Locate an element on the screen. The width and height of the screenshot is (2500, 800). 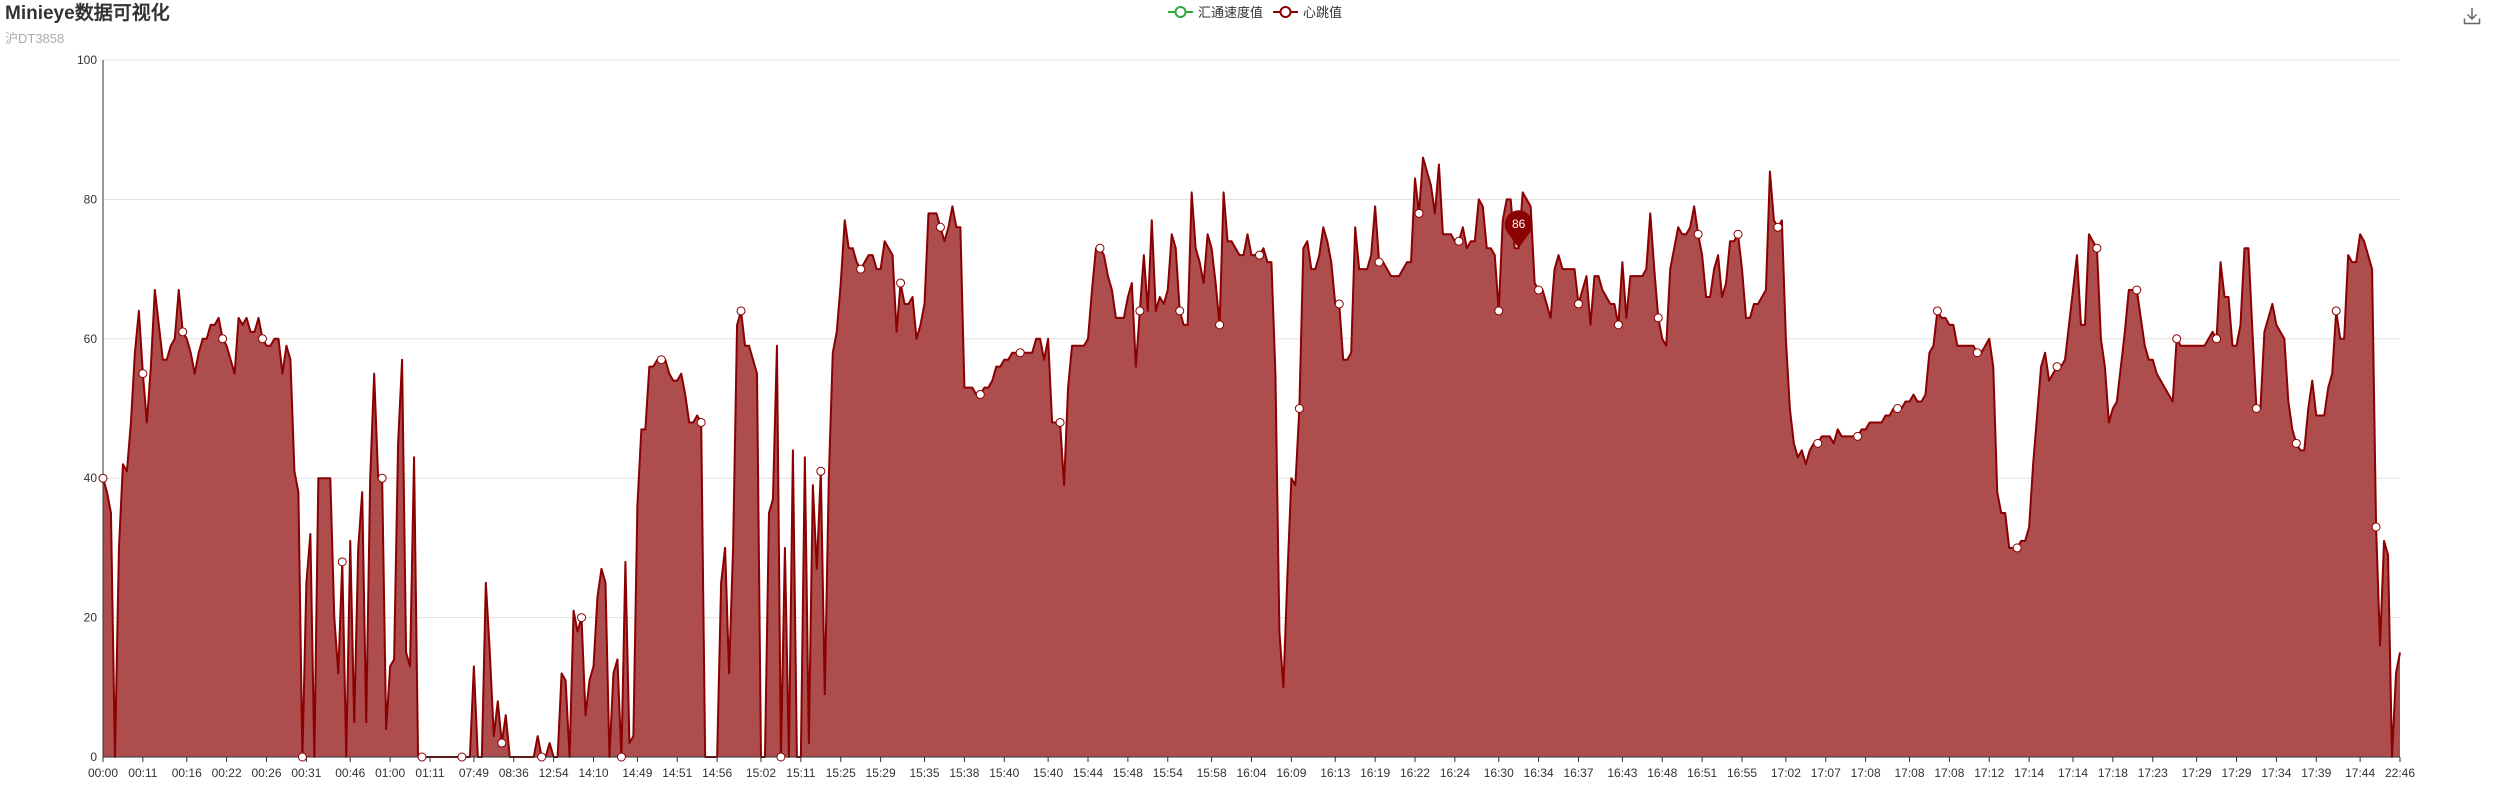
x-tick-label-6: 00:46 is located at coordinates (350, 773).